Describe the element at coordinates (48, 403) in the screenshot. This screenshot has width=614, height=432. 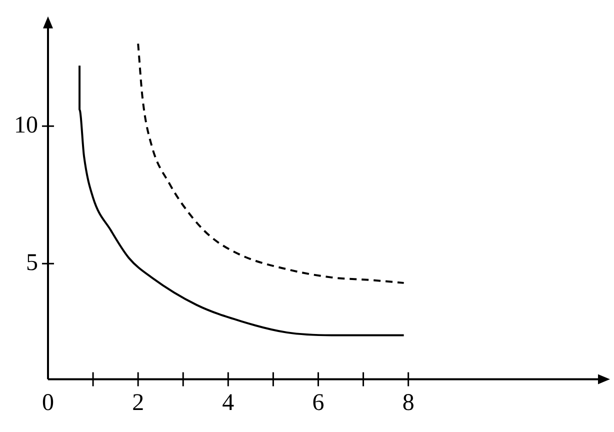
I see `x-tick-label: 0` at that location.